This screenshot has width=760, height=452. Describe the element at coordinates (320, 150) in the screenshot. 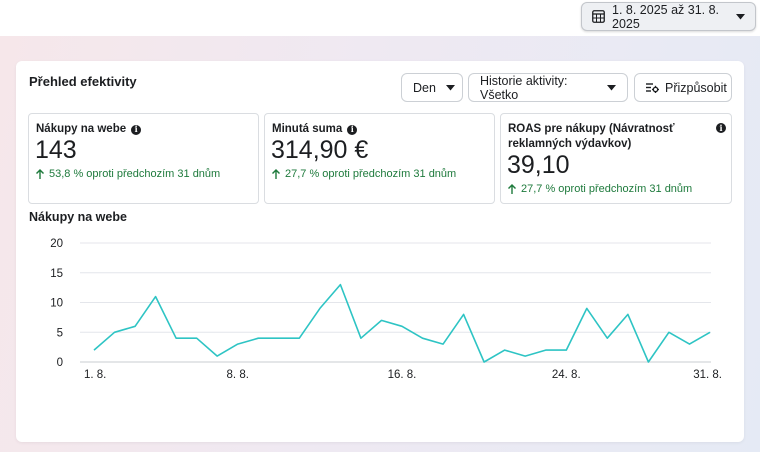

I see `metric-value: 314,90 €` at that location.